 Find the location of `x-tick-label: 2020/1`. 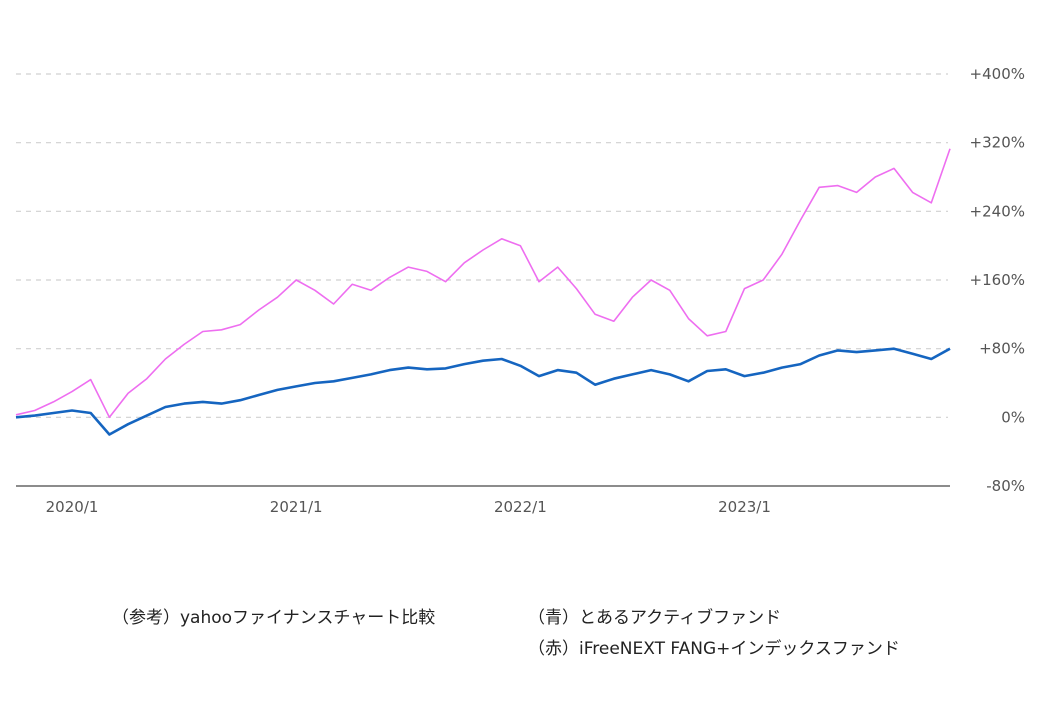

x-tick-label: 2020/1 is located at coordinates (72, 507).